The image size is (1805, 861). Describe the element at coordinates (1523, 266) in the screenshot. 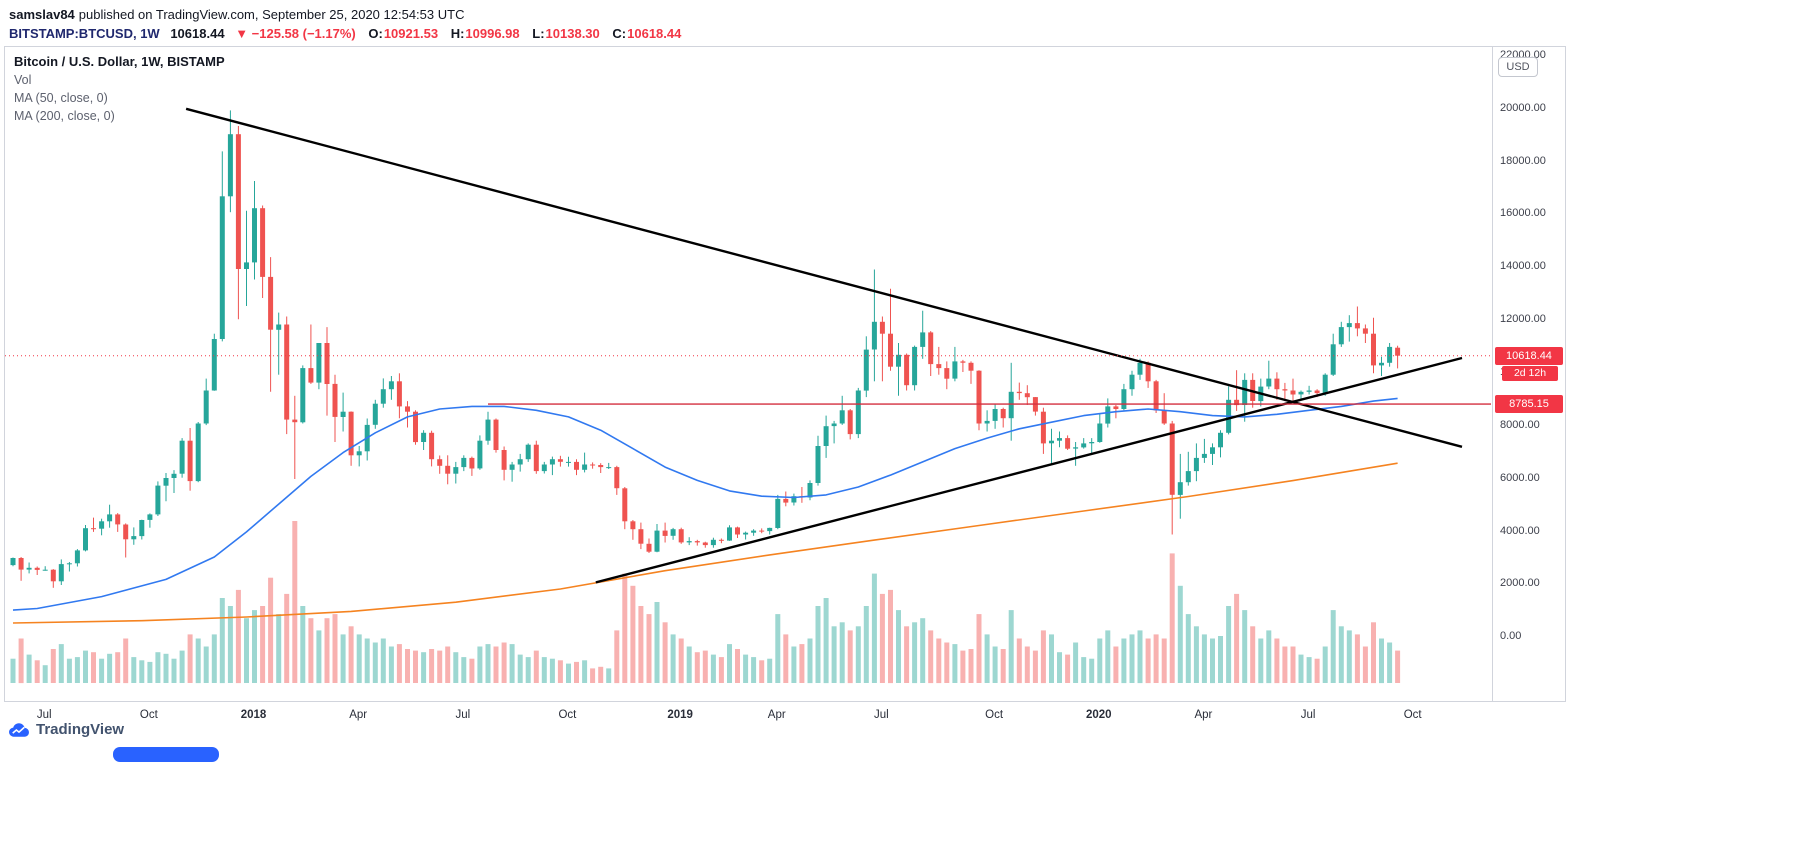

I see `price-tick-label: 14000.00` at that location.